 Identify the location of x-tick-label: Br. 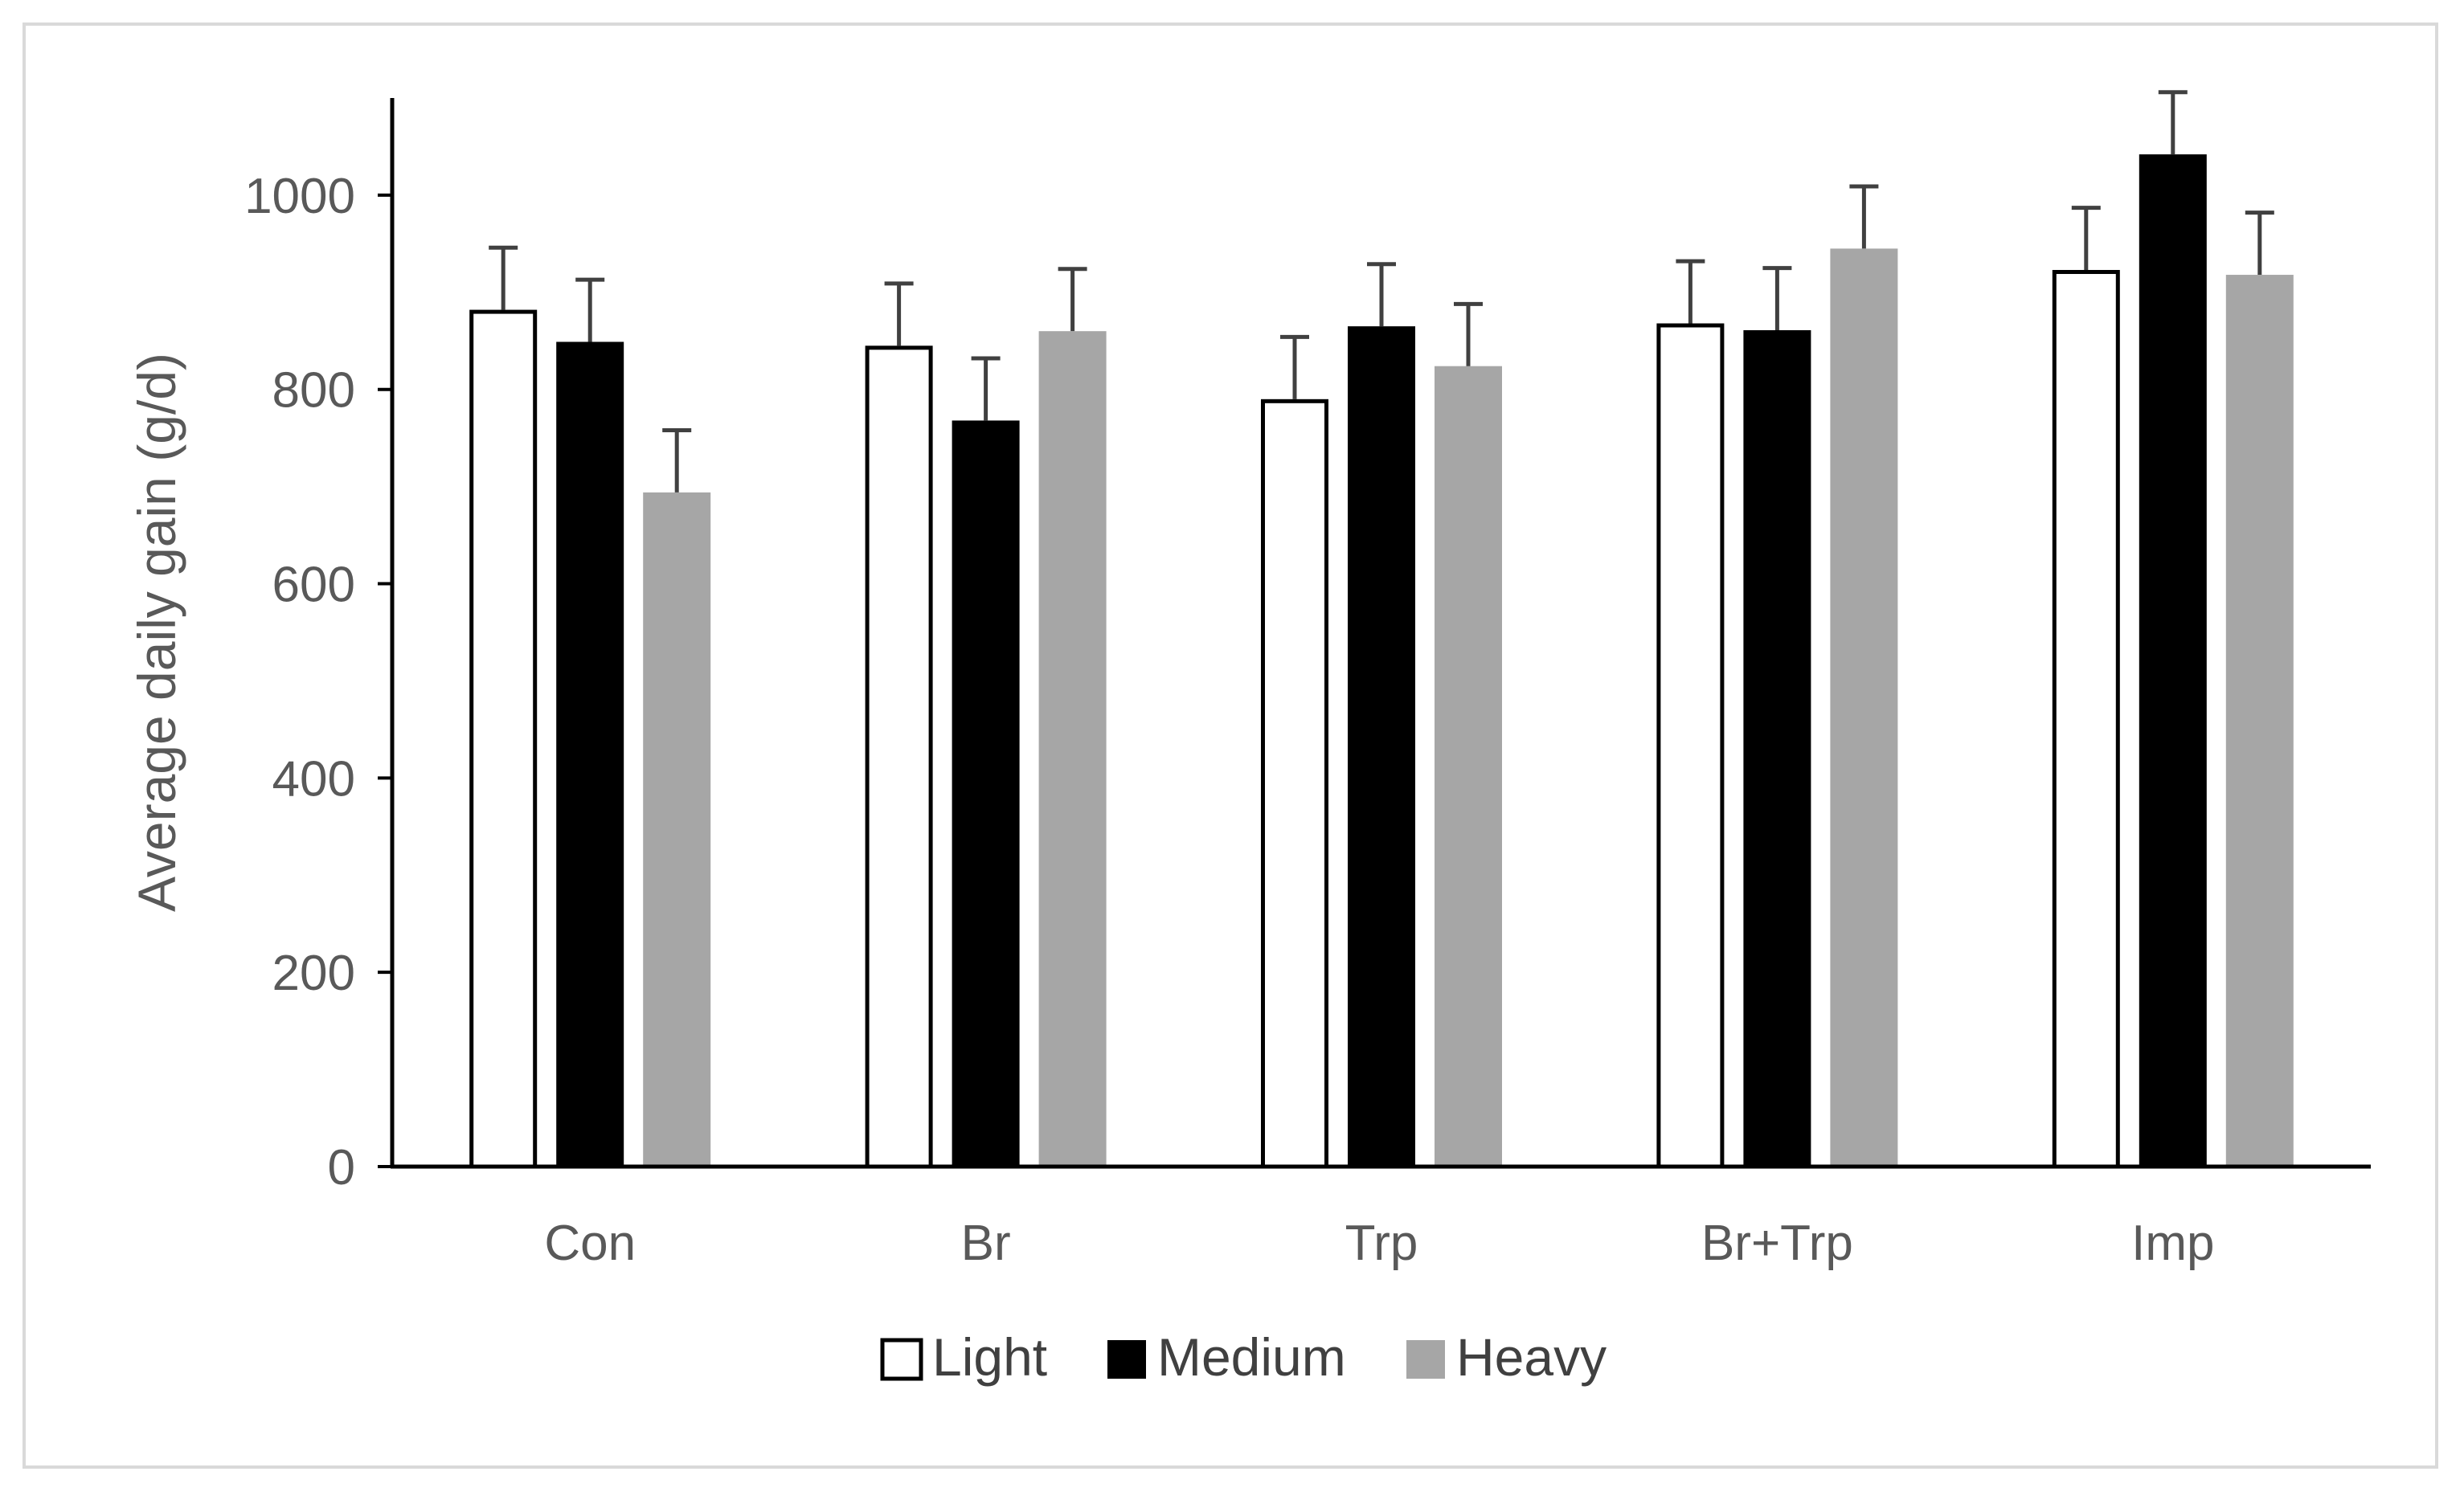
(986, 1243).